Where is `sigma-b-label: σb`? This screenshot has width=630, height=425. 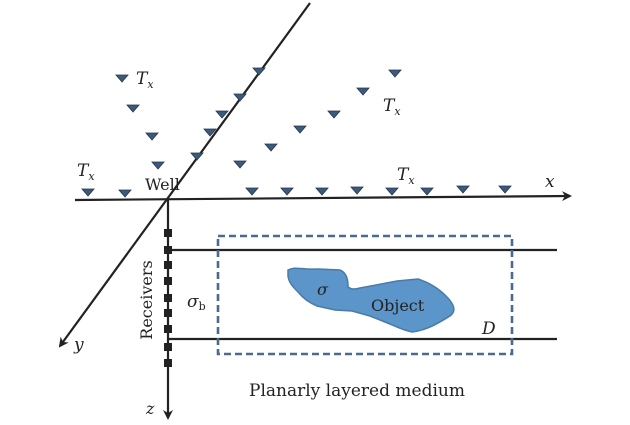 sigma-b-label: σb is located at coordinates (196, 302).